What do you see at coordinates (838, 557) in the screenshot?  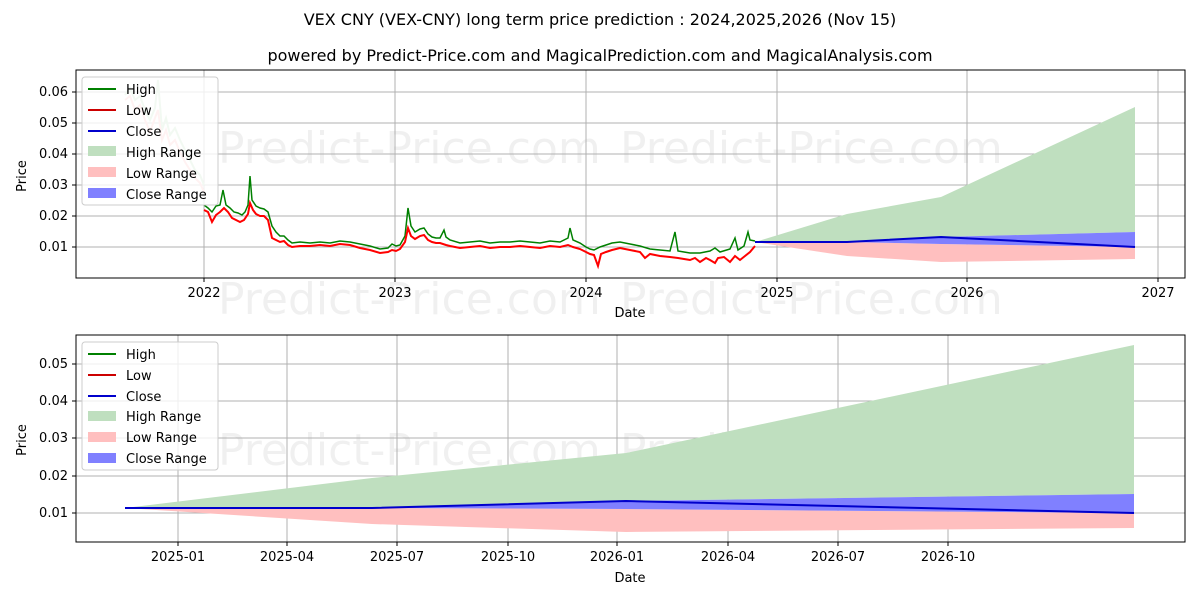 I see `x-tick: 2026-07` at bounding box center [838, 557].